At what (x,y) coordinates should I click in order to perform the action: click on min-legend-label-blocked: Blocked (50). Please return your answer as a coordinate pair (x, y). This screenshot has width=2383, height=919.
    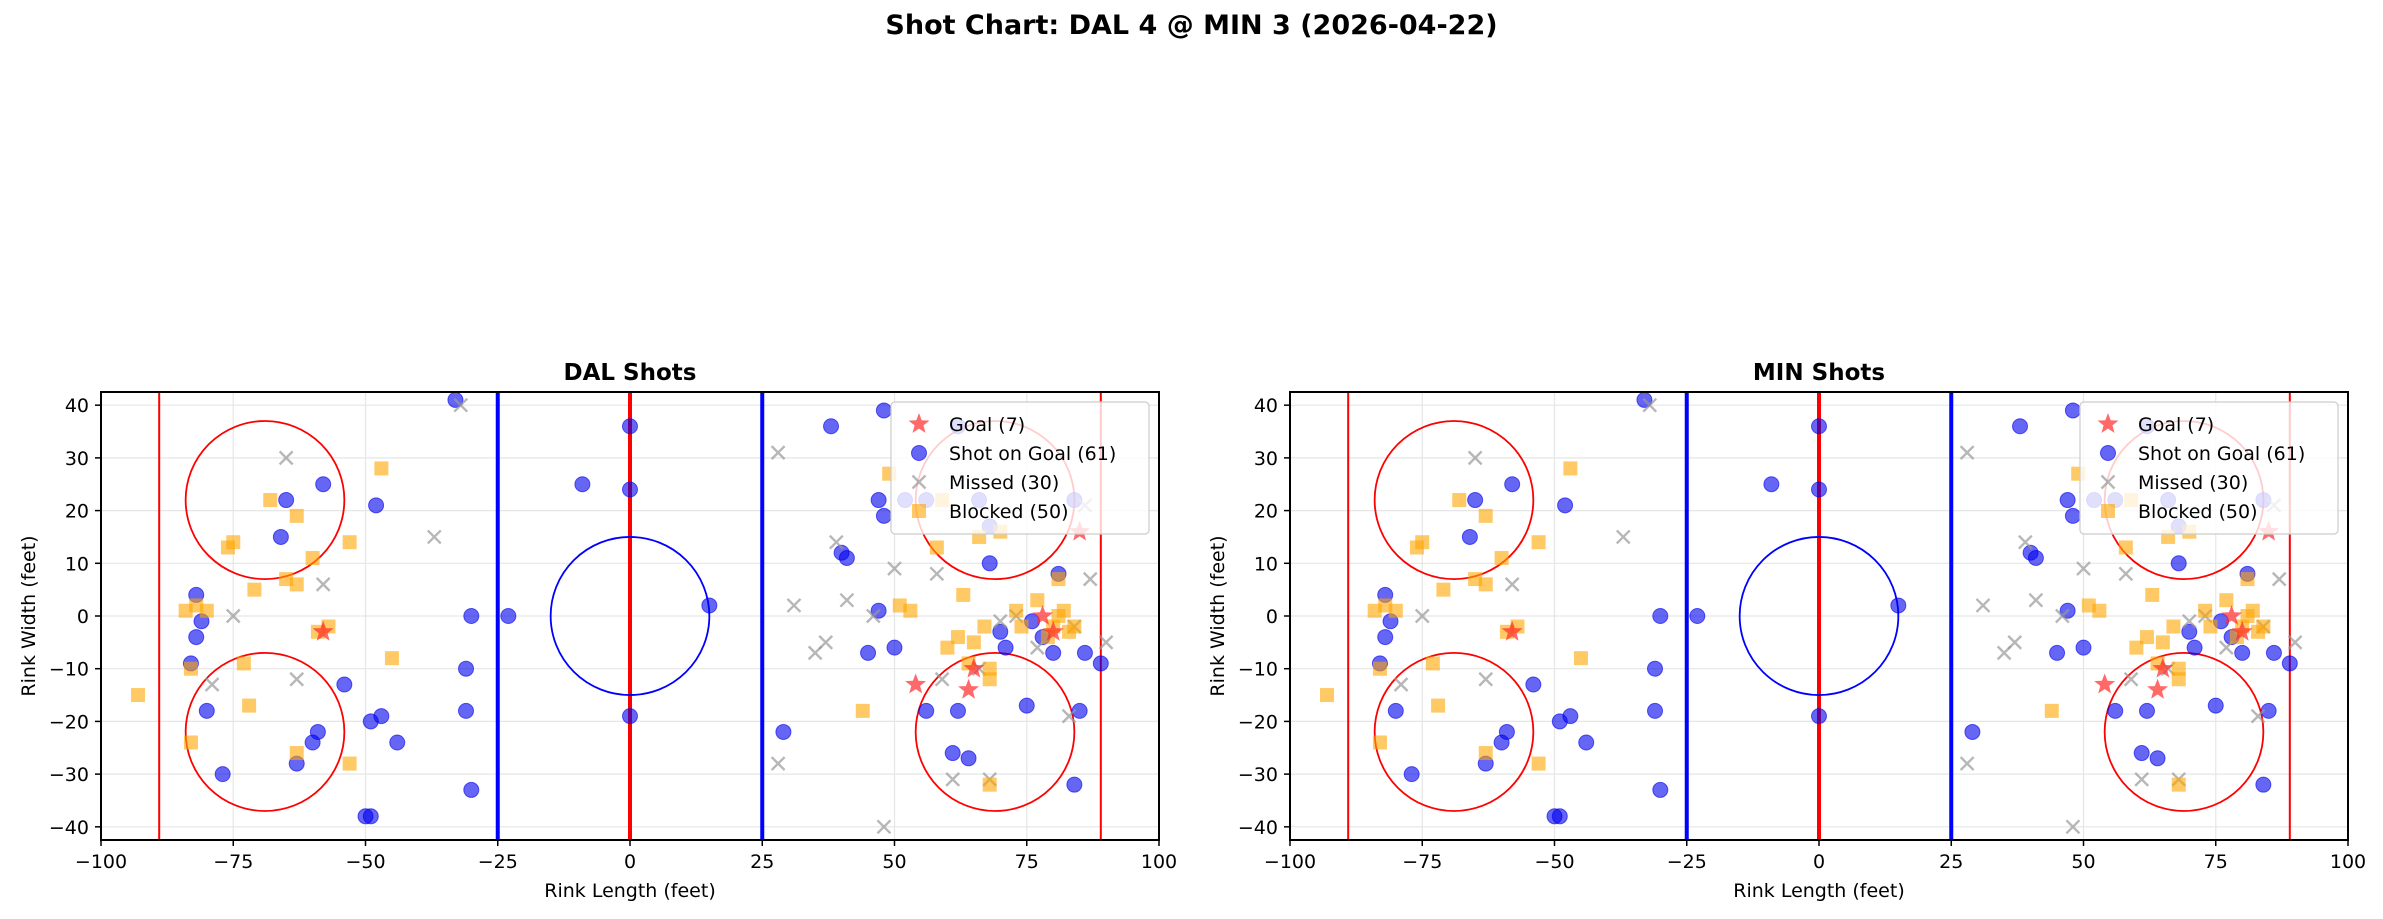
    Looking at the image, I should click on (2198, 512).